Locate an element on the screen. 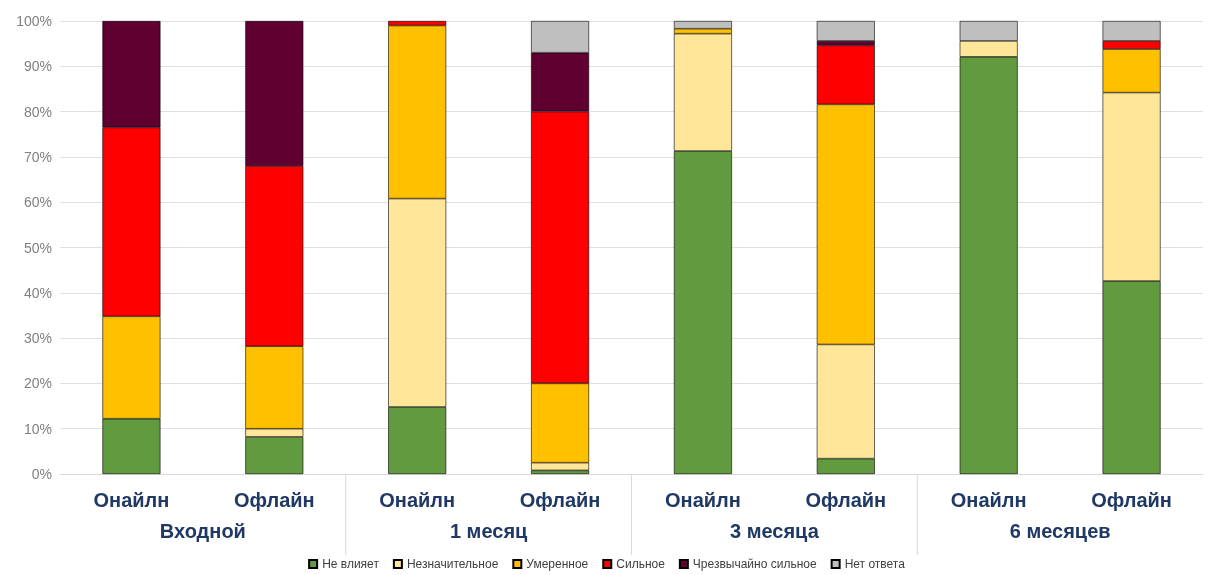 Image resolution: width=1213 pixels, height=575 pixels. text: Входной is located at coordinates (202, 531).